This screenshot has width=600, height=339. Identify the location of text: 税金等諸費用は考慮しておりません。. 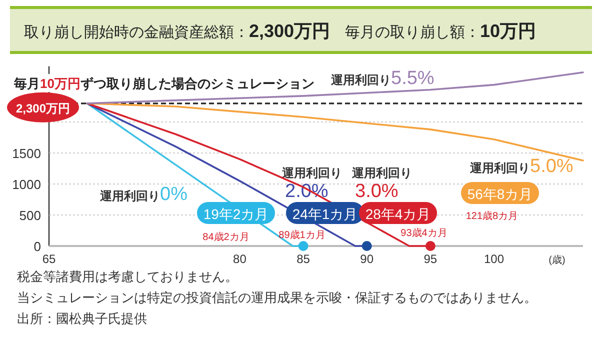
(127, 276).